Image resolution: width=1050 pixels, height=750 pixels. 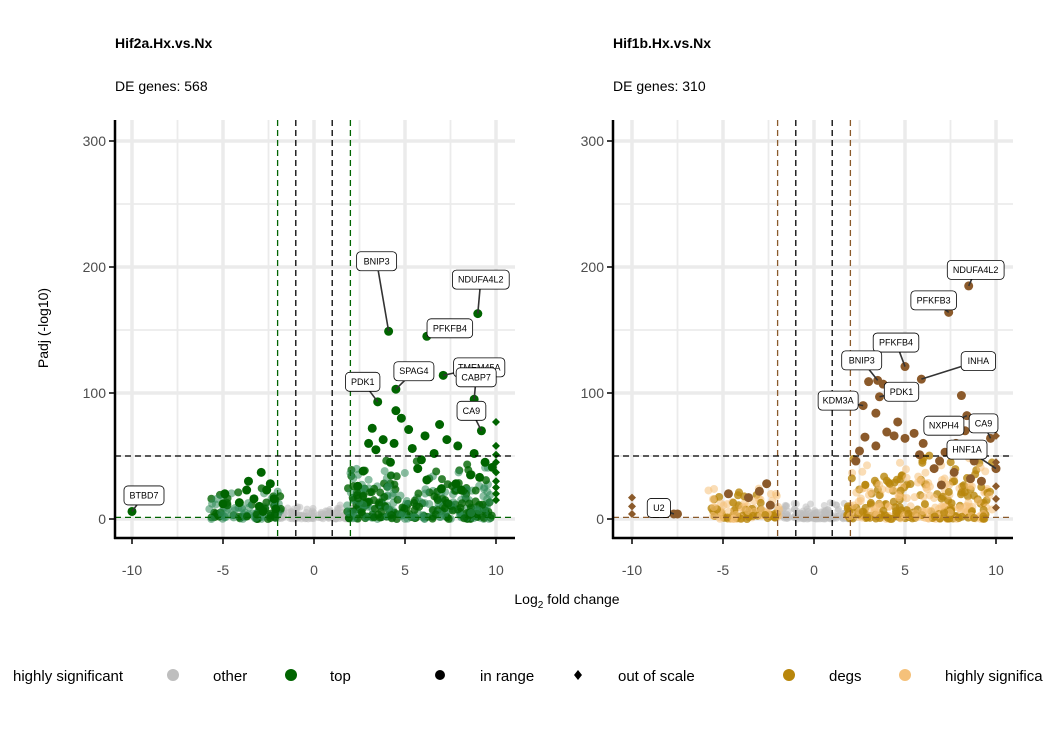 I want to click on gene-label-ca9: CA9, so click(x=471, y=418).